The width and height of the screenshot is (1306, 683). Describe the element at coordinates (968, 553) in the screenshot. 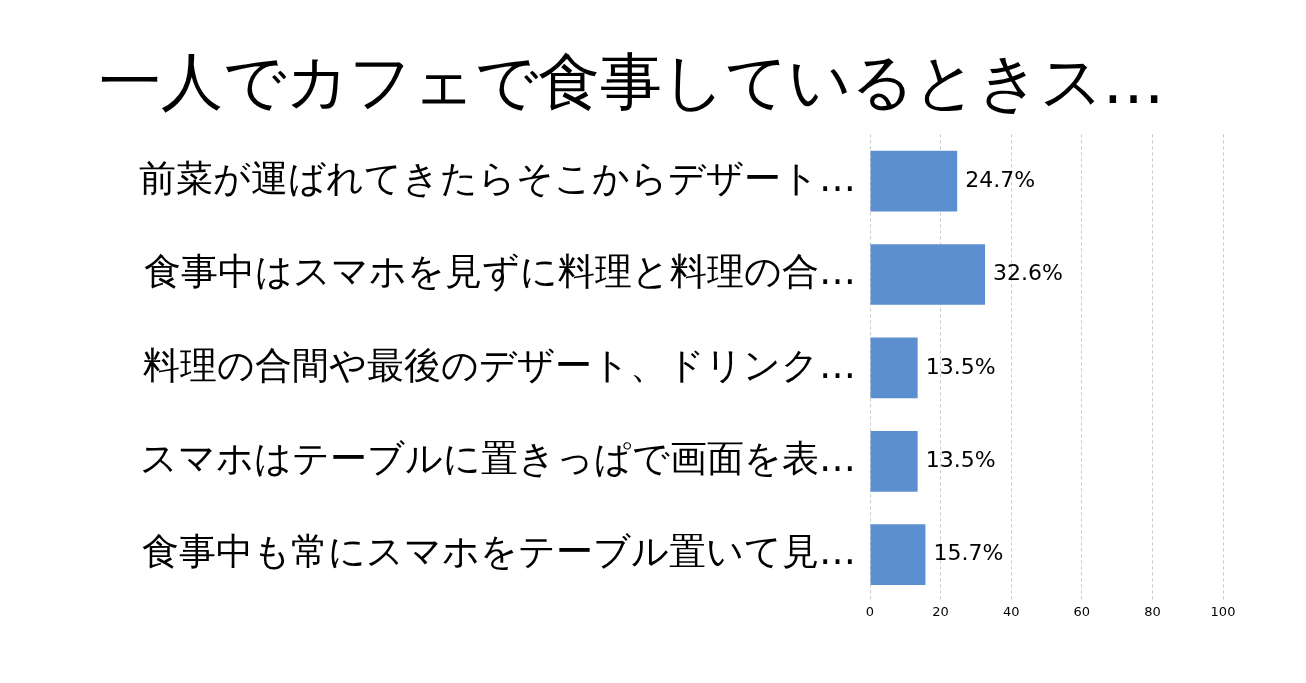

I see `data-label: 15.7%` at that location.